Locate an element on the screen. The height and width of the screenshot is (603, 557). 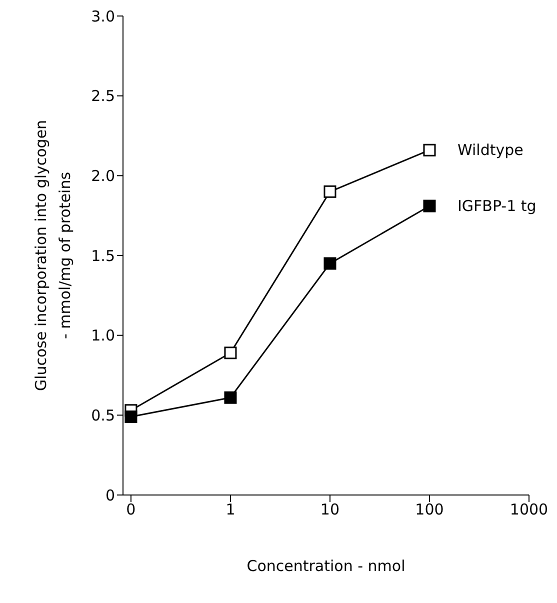
x-tick-label: 100 is located at coordinates (429, 509).